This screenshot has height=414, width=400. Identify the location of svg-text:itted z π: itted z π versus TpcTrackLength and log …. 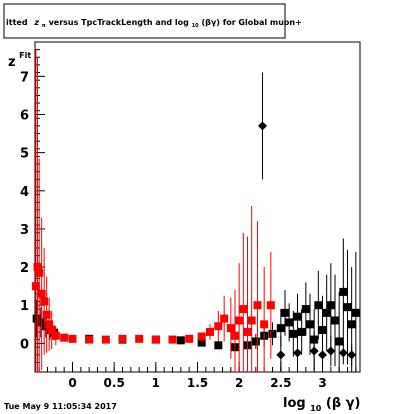
(154, 23).